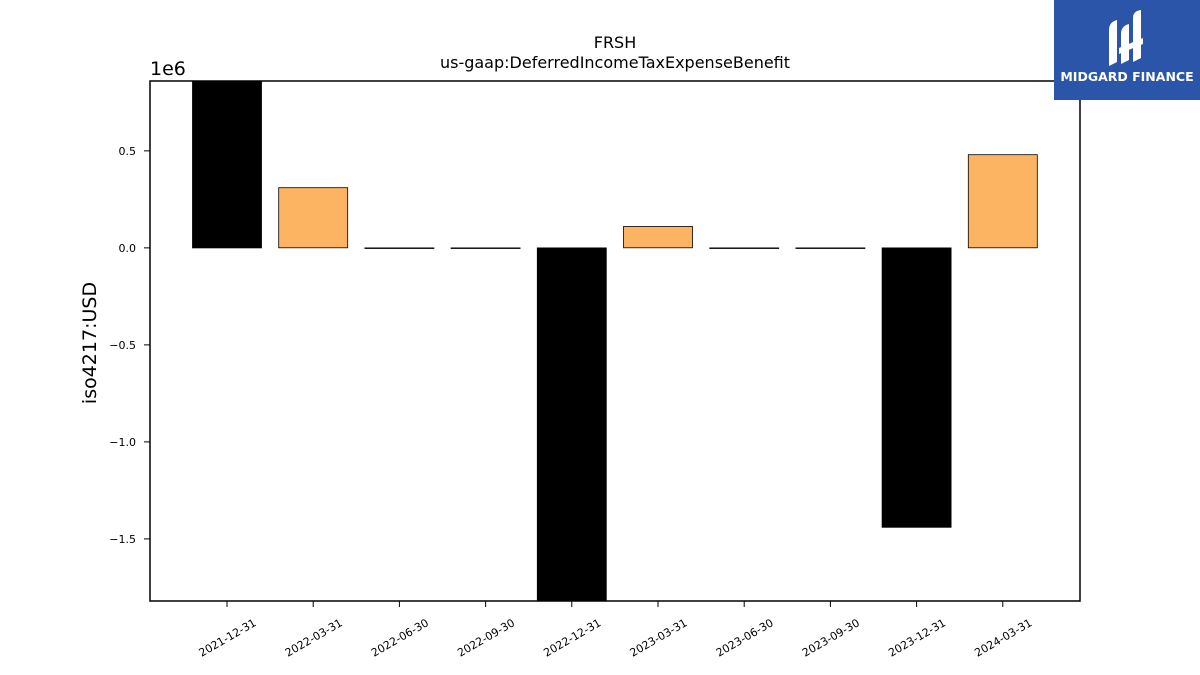 This screenshot has height=675, width=1200. I want to click on y-tick-label: −0.5, so click(122, 345).